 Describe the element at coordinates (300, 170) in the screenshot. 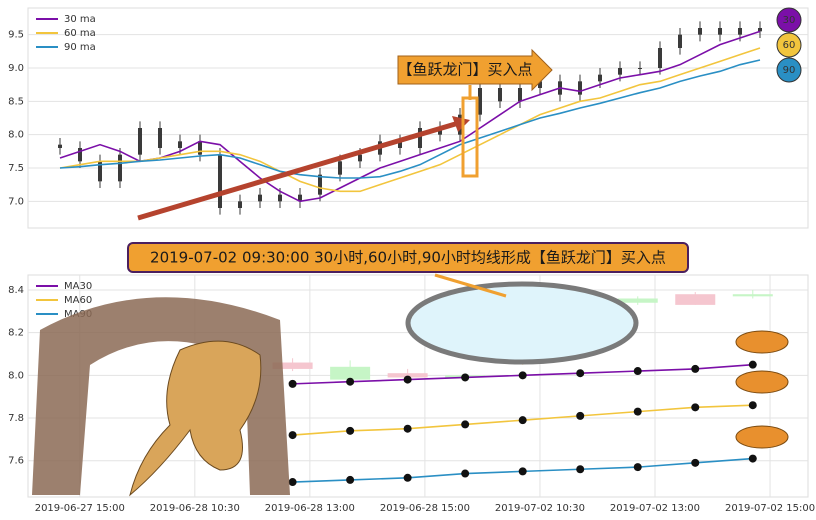

I see `trend-arrow` at that location.